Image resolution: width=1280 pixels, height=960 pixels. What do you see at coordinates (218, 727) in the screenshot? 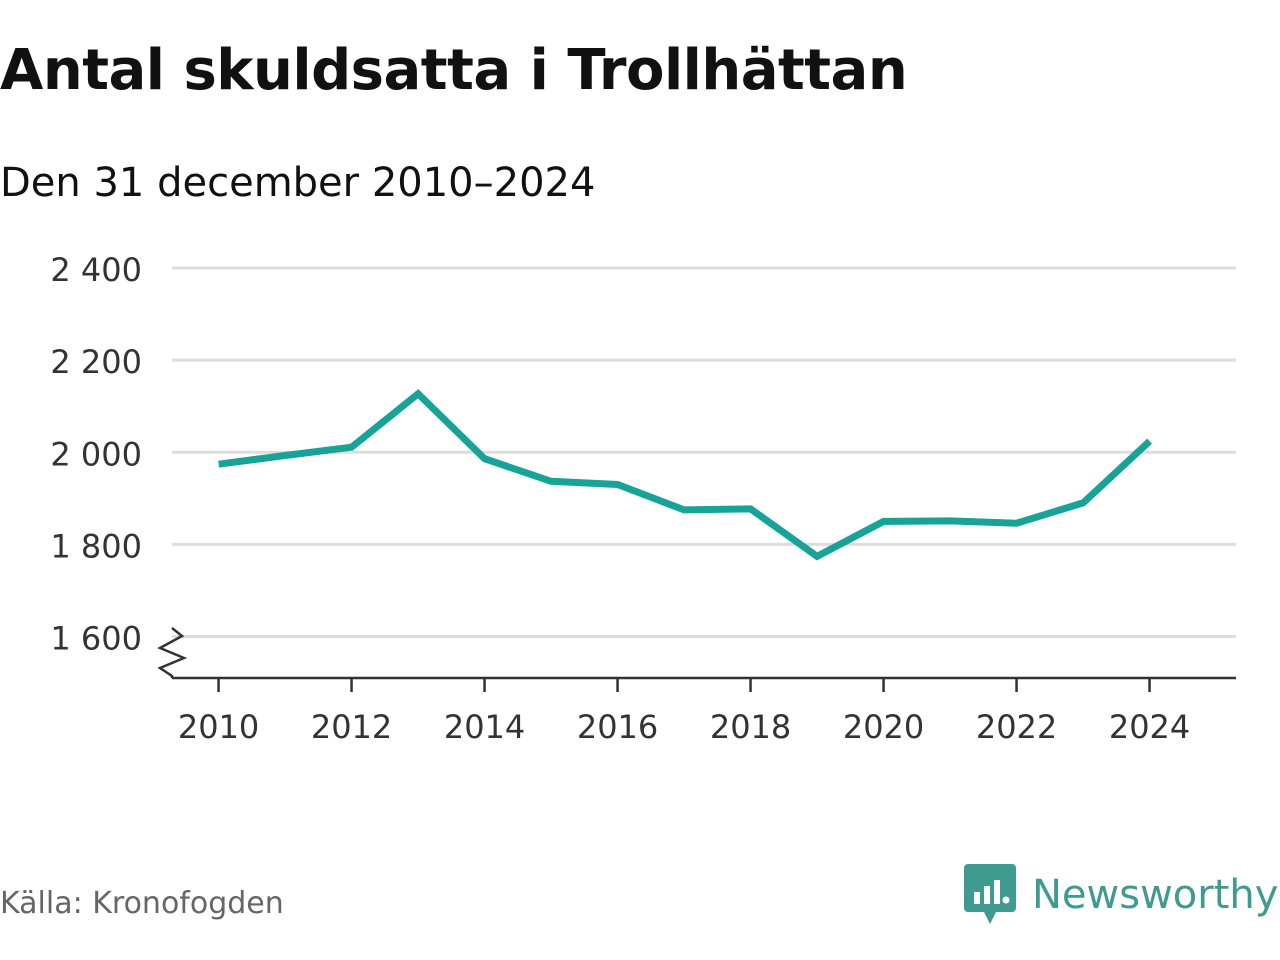
I see `x-tick-label: 2010` at bounding box center [218, 727].